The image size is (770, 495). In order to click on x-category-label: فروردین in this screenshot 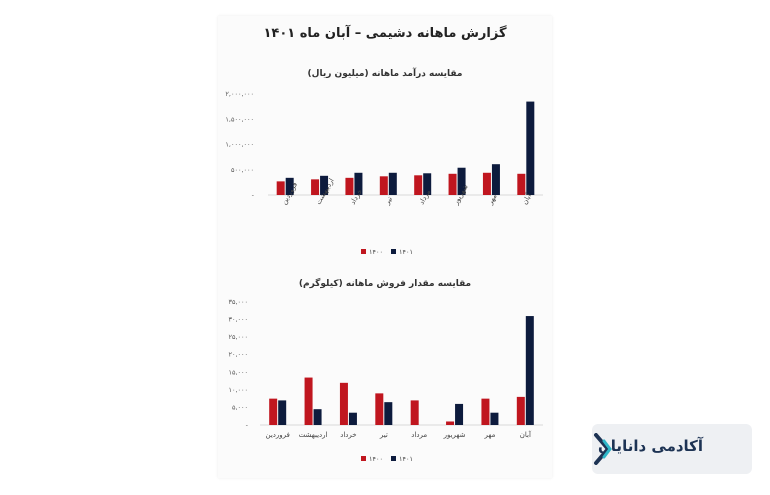, I will do `click(278, 435)`.